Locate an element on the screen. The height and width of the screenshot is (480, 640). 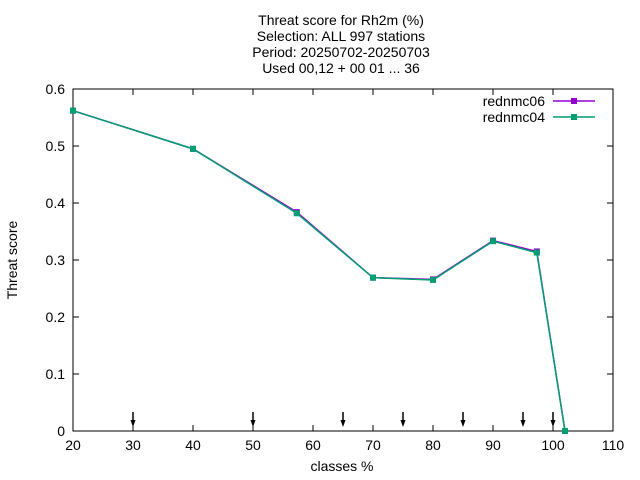
y-axis-label: Threat score is located at coordinates (12, 259).